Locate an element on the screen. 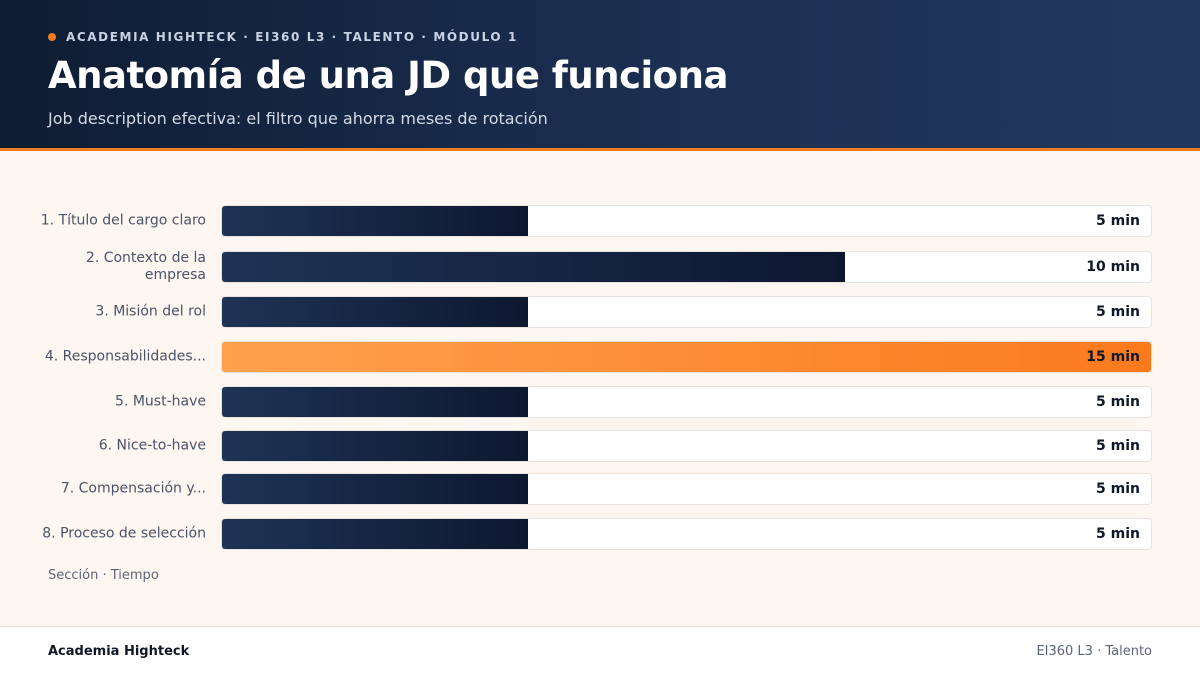  bar-row: 3. Misión del rol 5 min is located at coordinates (600, 312).